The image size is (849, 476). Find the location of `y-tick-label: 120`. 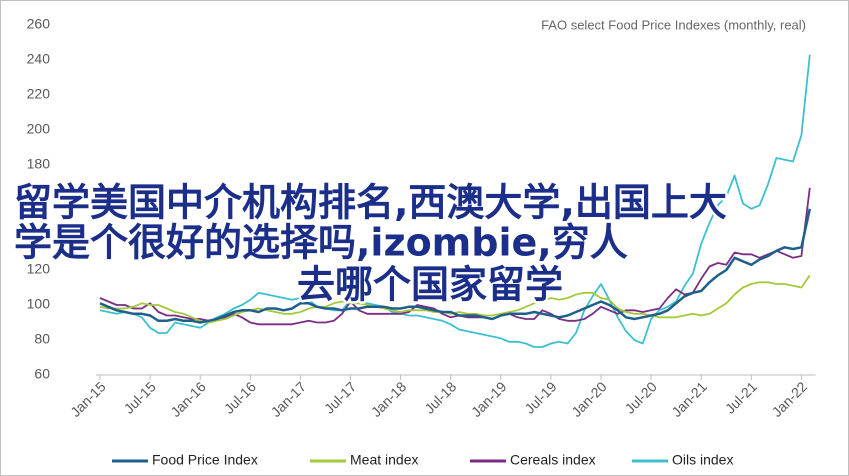

y-tick-label: 120 is located at coordinates (39, 269).